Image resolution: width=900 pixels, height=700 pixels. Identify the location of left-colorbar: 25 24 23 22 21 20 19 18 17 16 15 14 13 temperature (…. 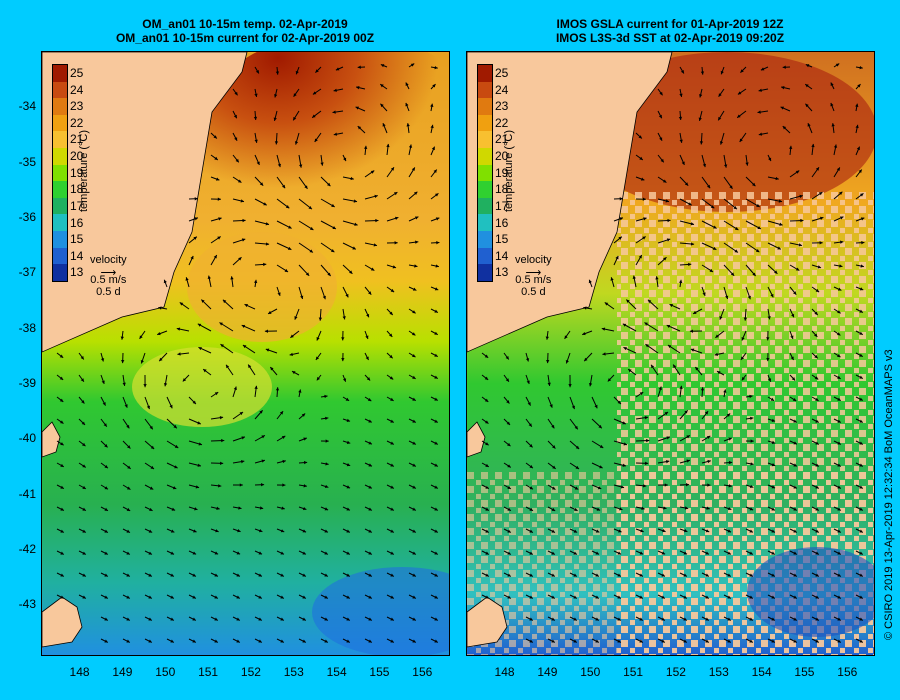
(83, 174).